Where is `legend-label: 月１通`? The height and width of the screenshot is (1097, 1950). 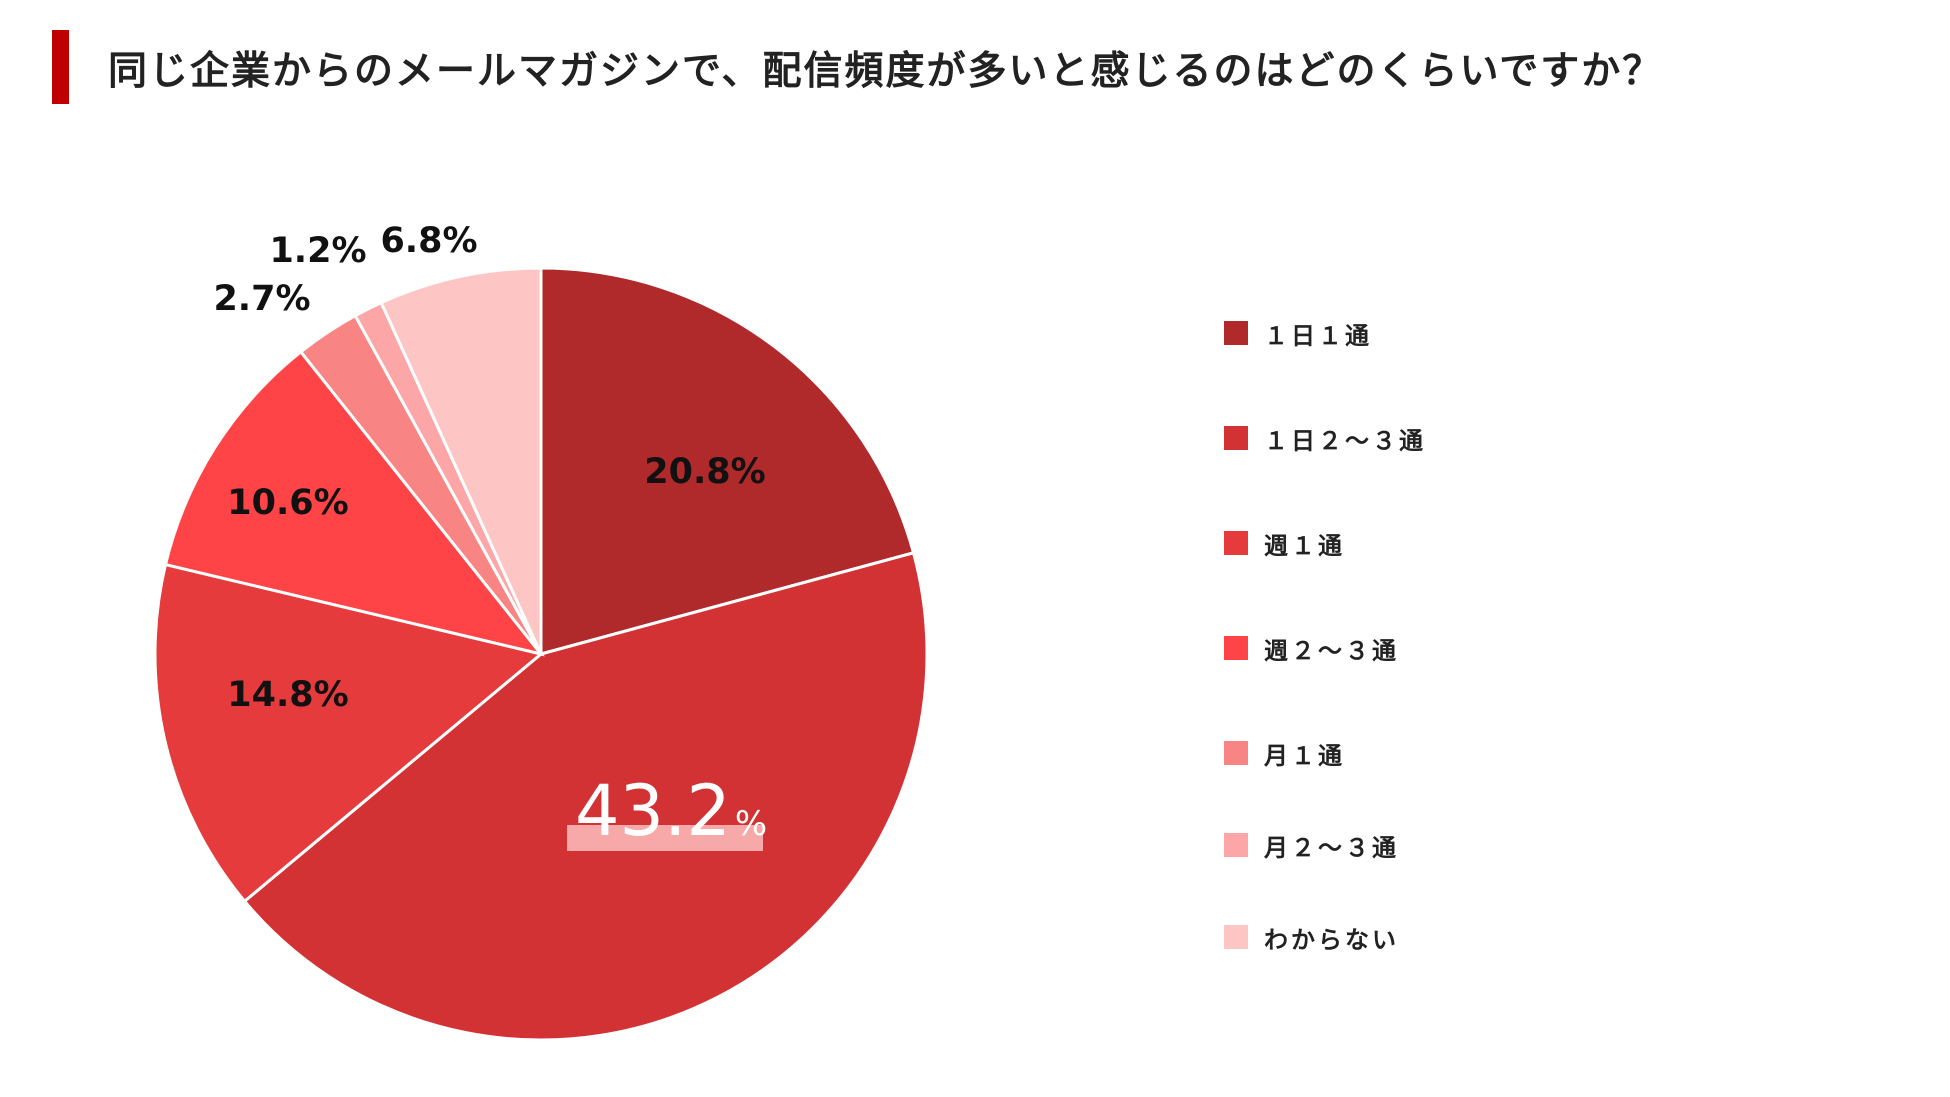
legend-label: 月１通 is located at coordinates (1304, 755).